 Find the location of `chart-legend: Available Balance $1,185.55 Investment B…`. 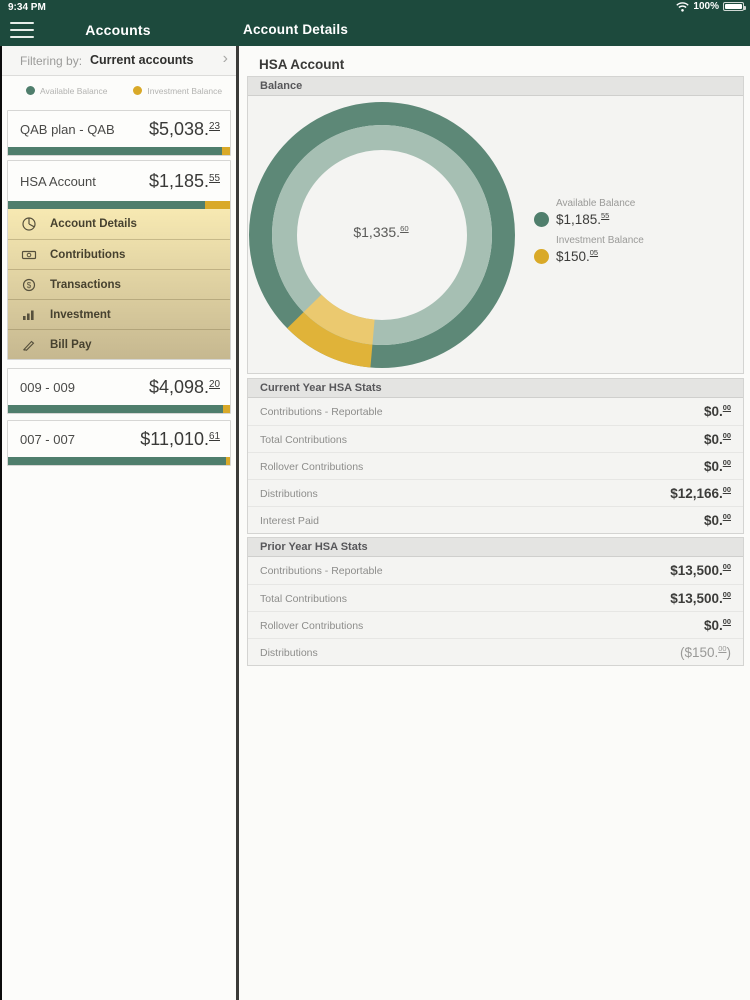

chart-legend: Available Balance $1,185.55 Investment B… is located at coordinates (589, 235).